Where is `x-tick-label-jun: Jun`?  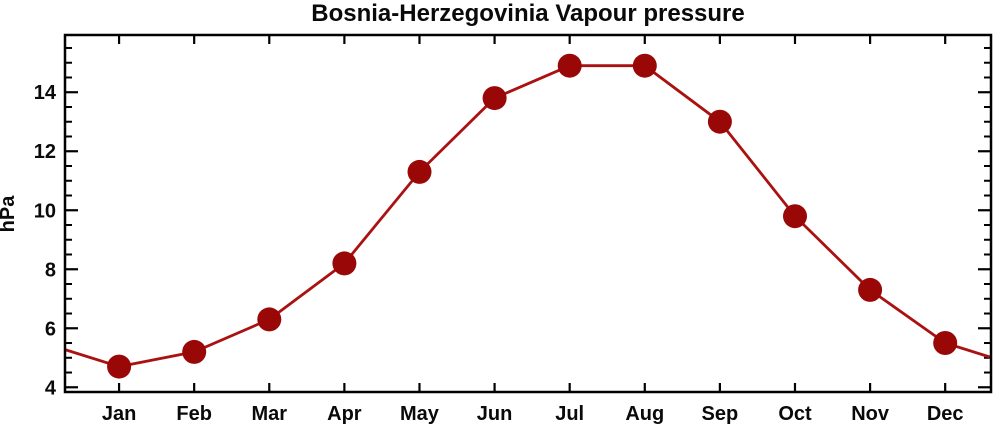 x-tick-label-jun: Jun is located at coordinates (495, 414).